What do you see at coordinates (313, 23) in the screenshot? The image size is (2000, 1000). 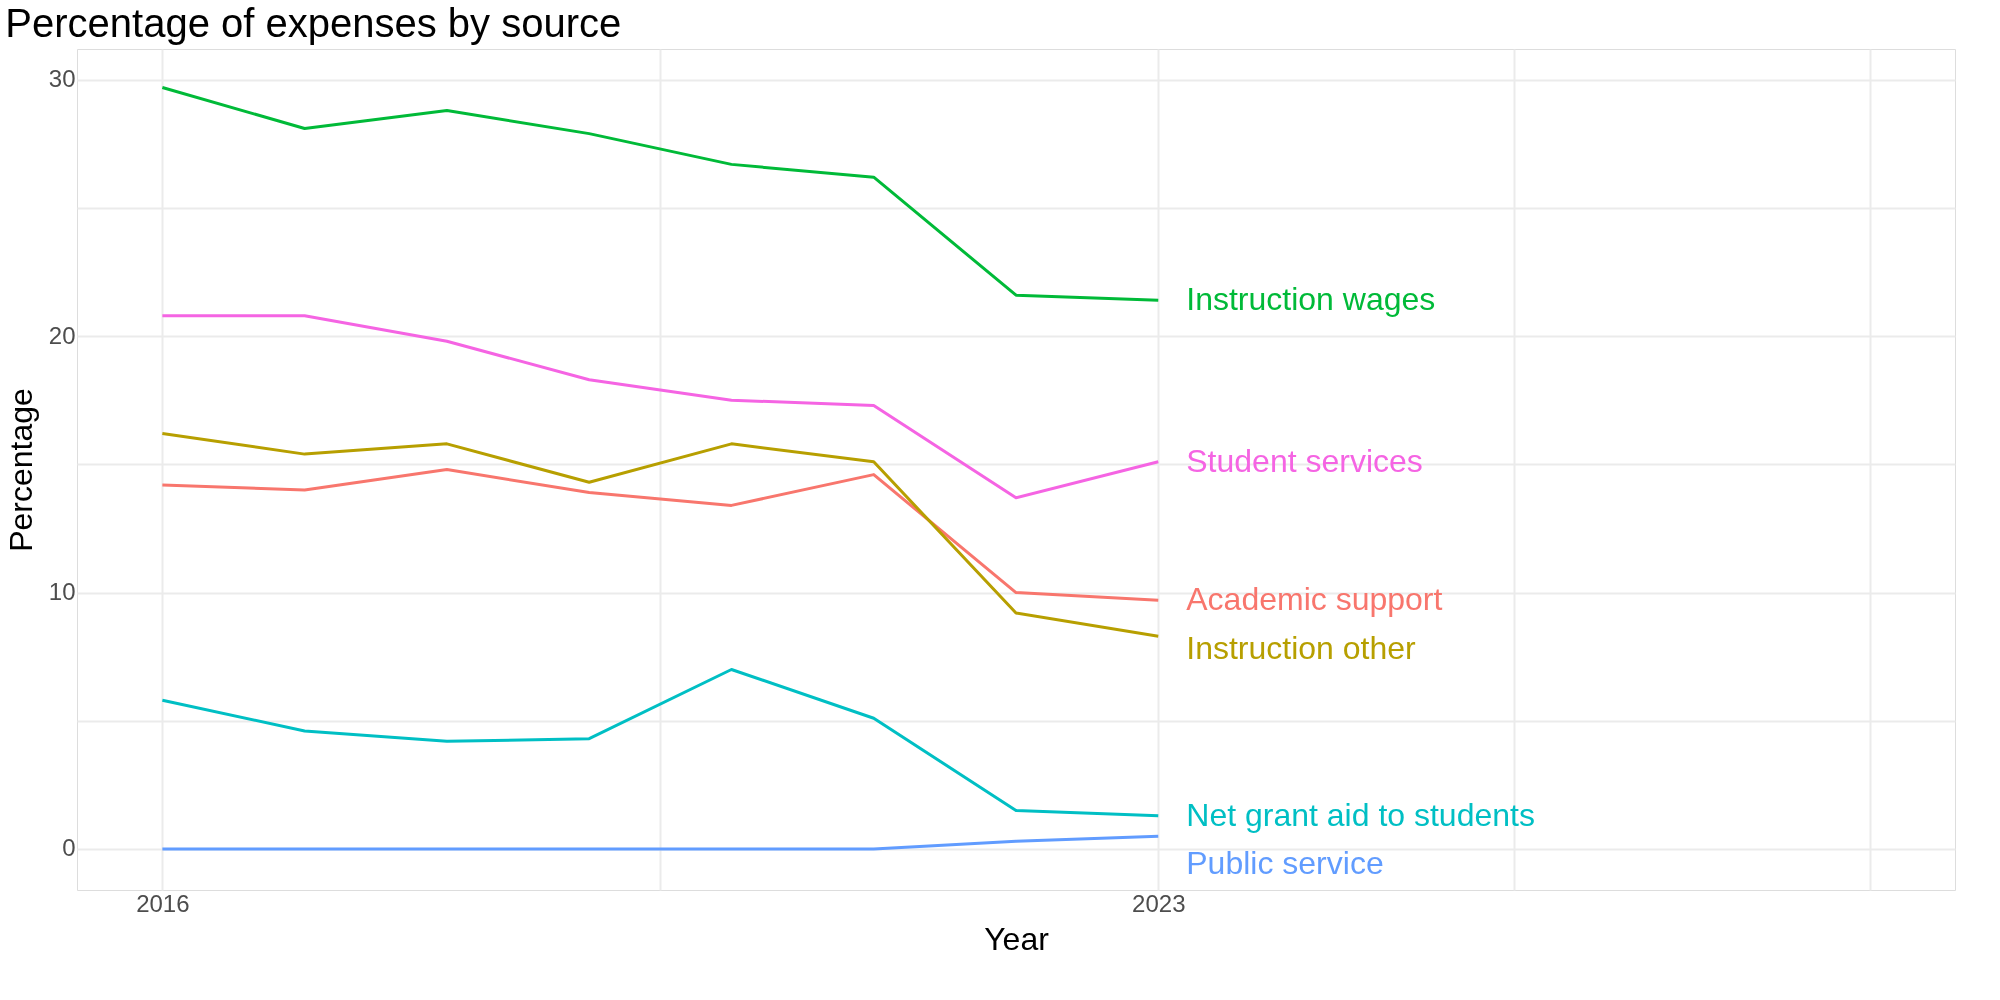 I see `chart-title: Percentage of expenses by source` at bounding box center [313, 23].